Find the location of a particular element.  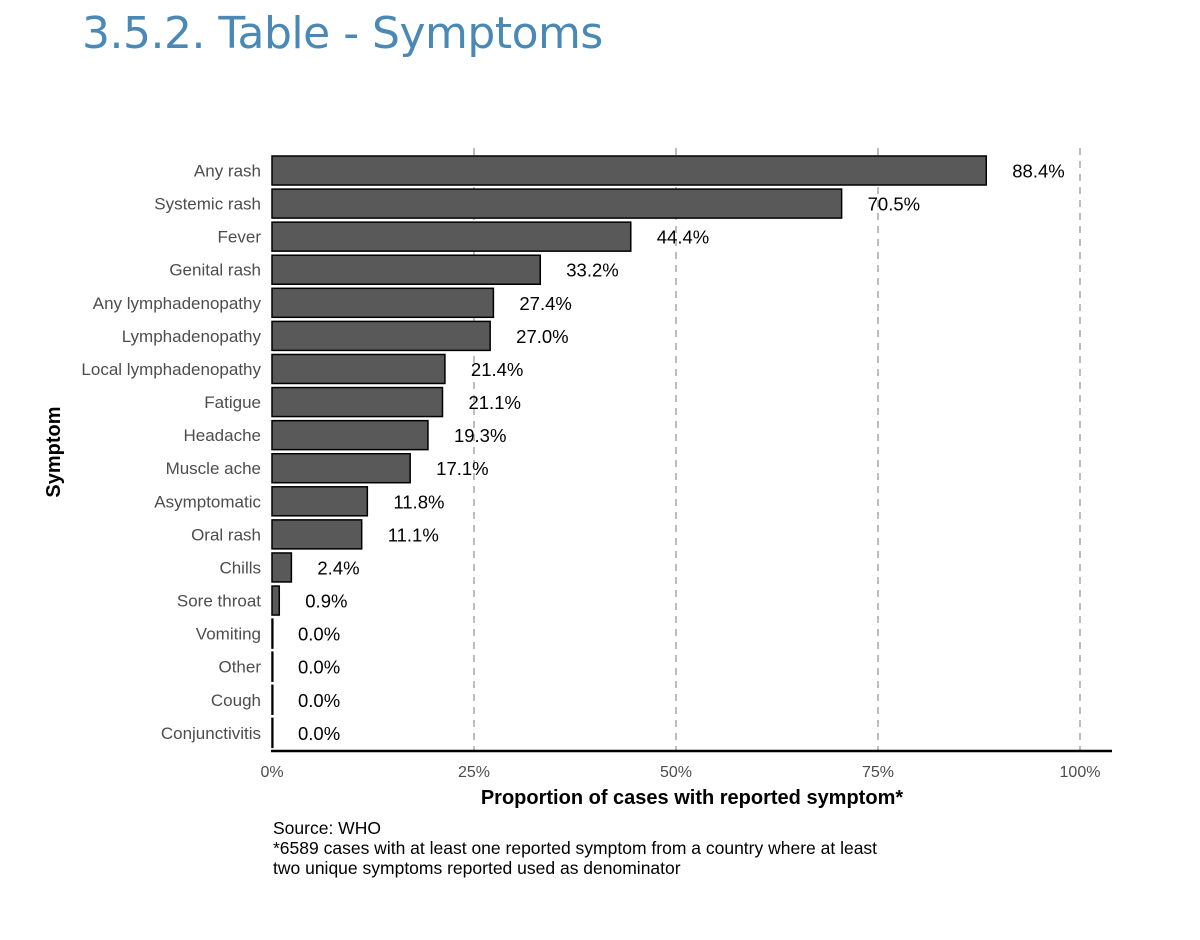

category-label: Vomiting is located at coordinates (228, 634).